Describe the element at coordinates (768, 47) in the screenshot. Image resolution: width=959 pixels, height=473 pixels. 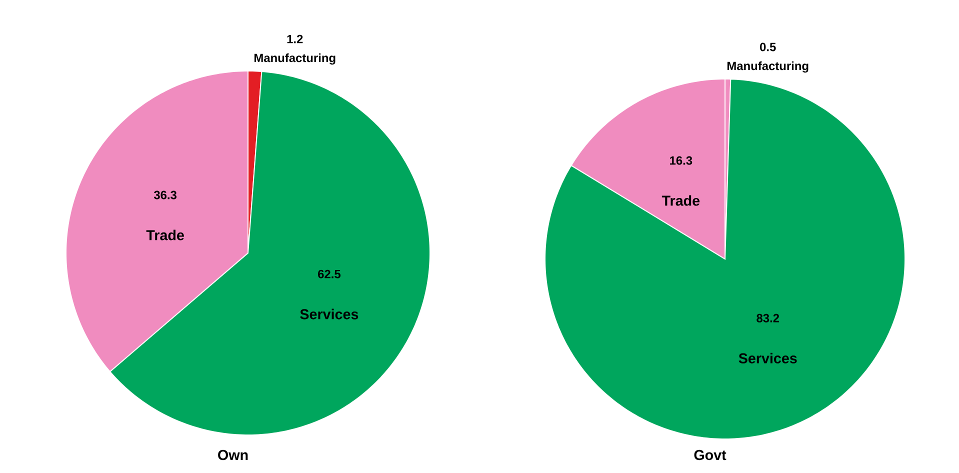
I see `data-label: 0.5` at that location.